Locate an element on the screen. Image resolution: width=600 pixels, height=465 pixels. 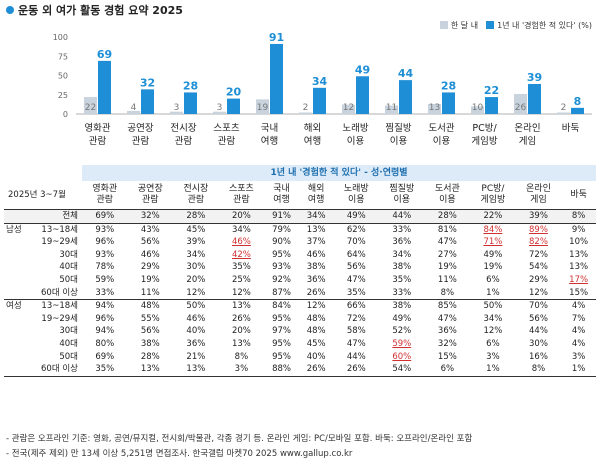
table-cell-value: 70% is located at coordinates (538, 306).